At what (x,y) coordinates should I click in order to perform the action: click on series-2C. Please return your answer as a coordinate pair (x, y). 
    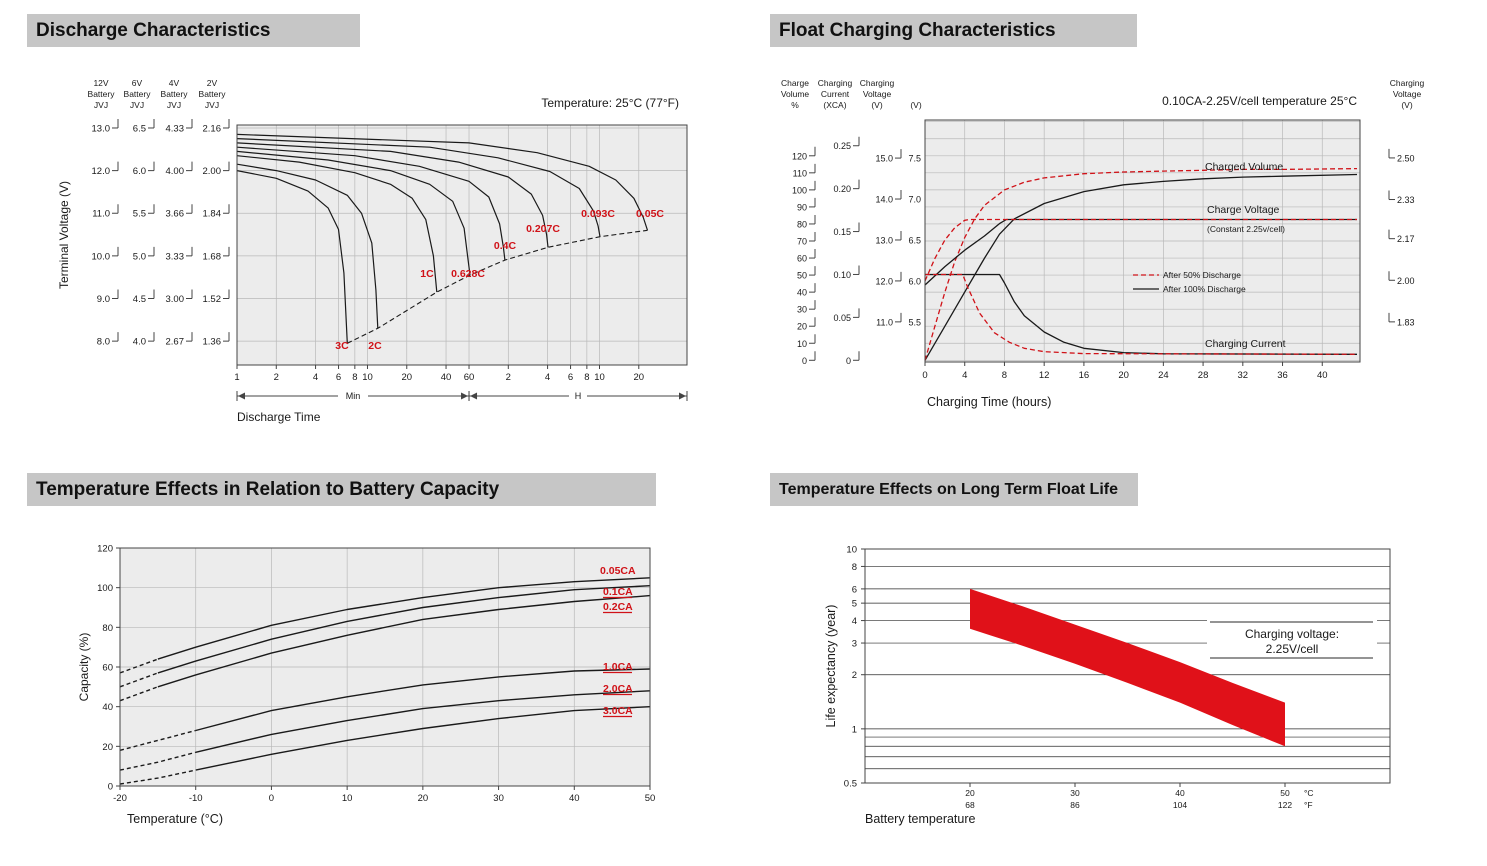
    Looking at the image, I should click on (307, 246).